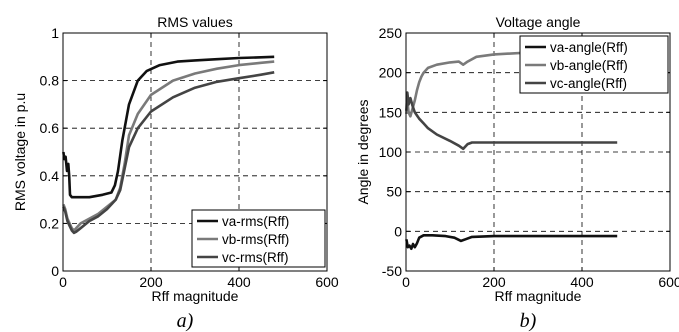 Image resolution: width=679 pixels, height=332 pixels. What do you see at coordinates (50, 81) in the screenshot?
I see `y-tick-label: 0.8` at bounding box center [50, 81].